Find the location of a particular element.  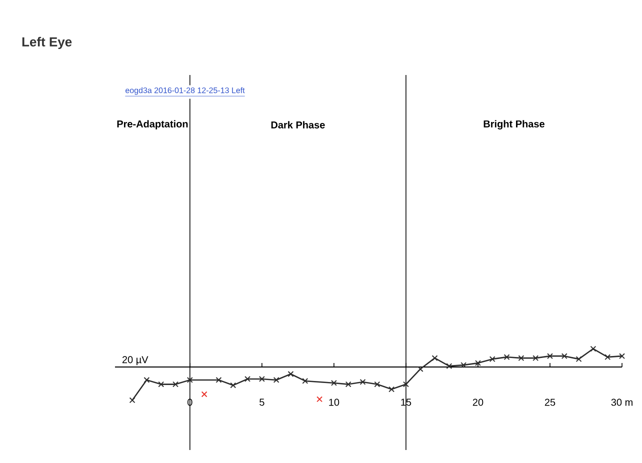

chart-subtitle: eogd3a 2016-01-28 12-25-13 Left is located at coordinates (185, 91).